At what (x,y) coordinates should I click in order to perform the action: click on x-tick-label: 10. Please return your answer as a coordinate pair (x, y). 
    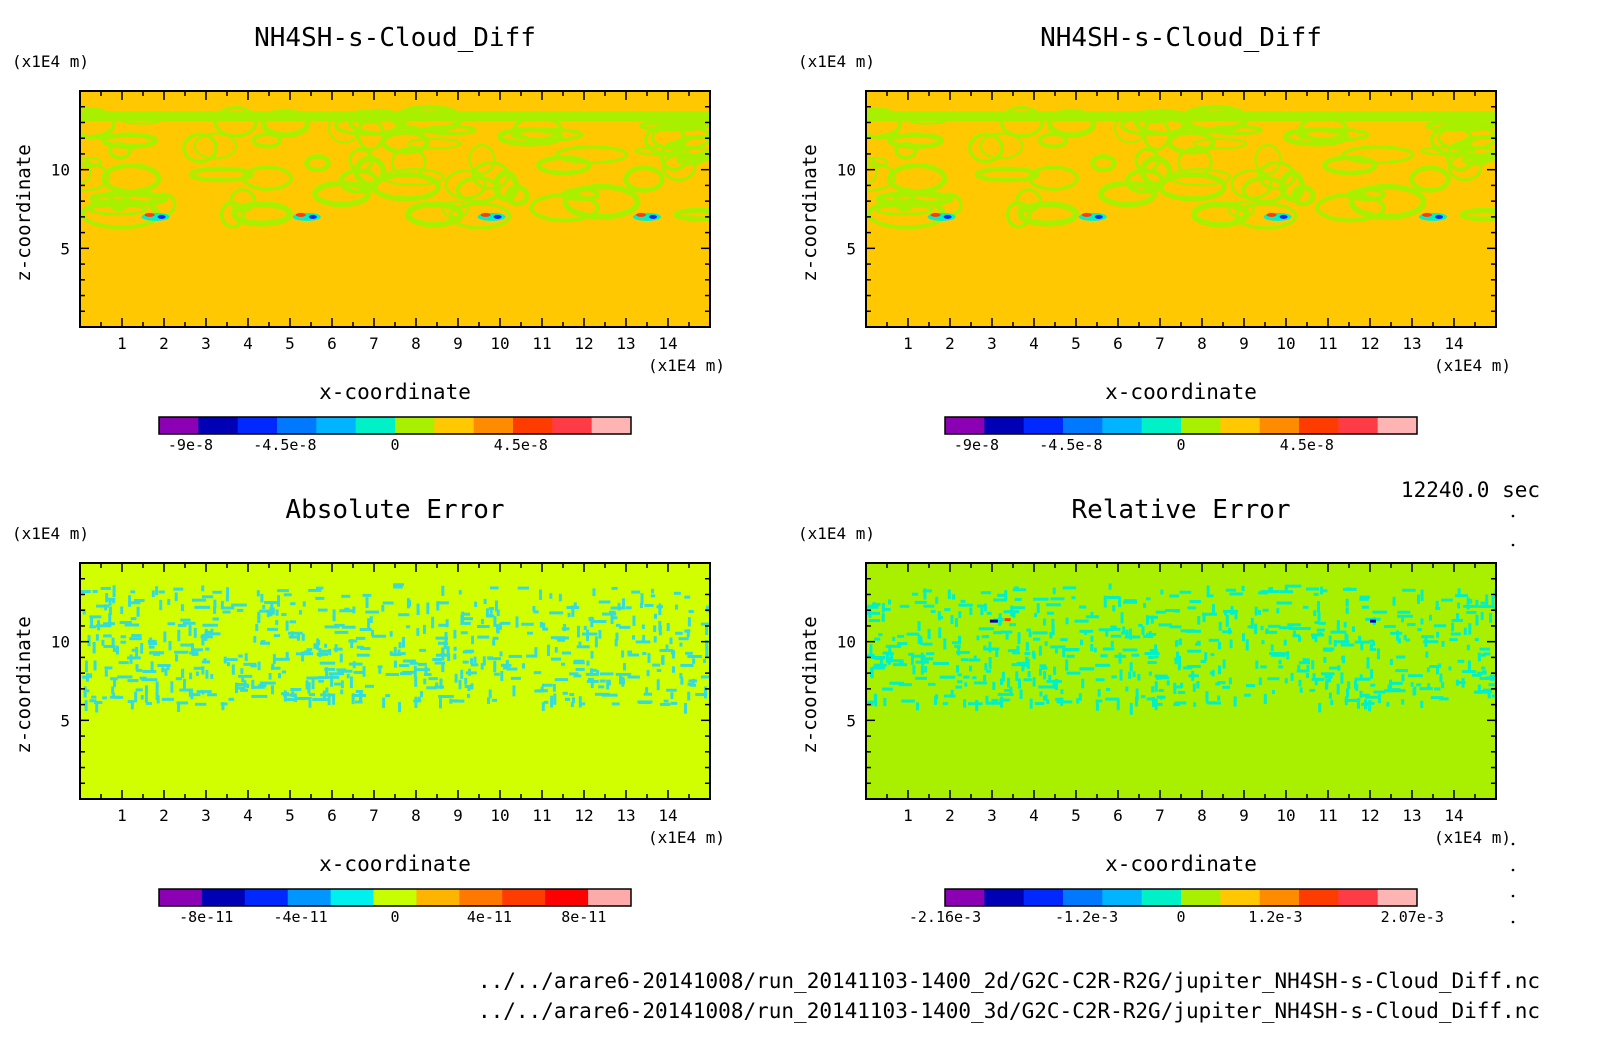
    Looking at the image, I should click on (1285, 815).